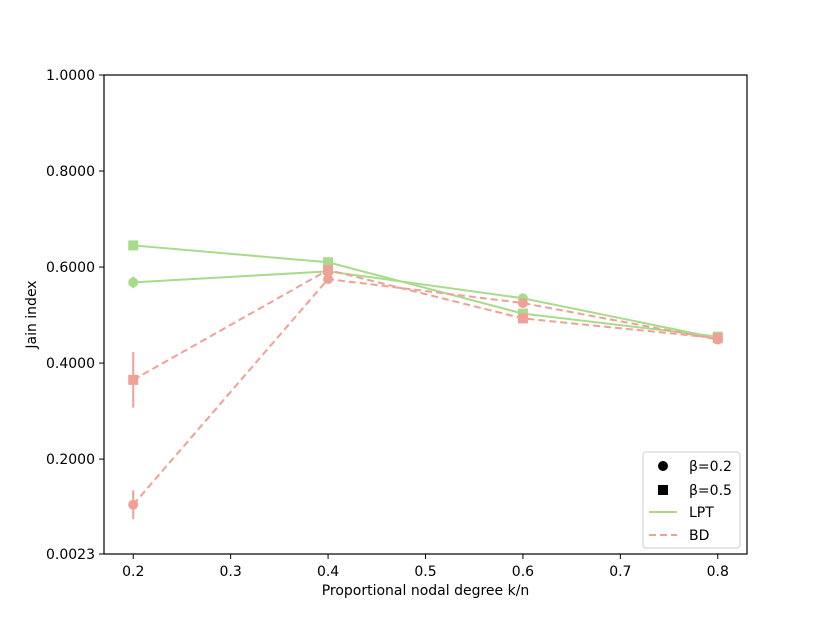 The height and width of the screenshot is (623, 830). I want to click on series-line-lpt-square, so click(425, 291).